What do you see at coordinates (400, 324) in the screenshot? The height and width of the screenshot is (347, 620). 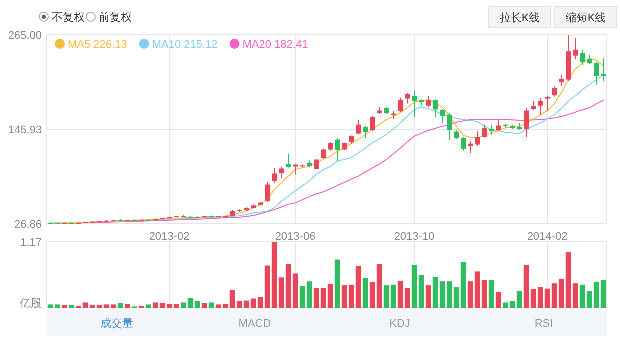 I see `text: KDJ` at bounding box center [400, 324].